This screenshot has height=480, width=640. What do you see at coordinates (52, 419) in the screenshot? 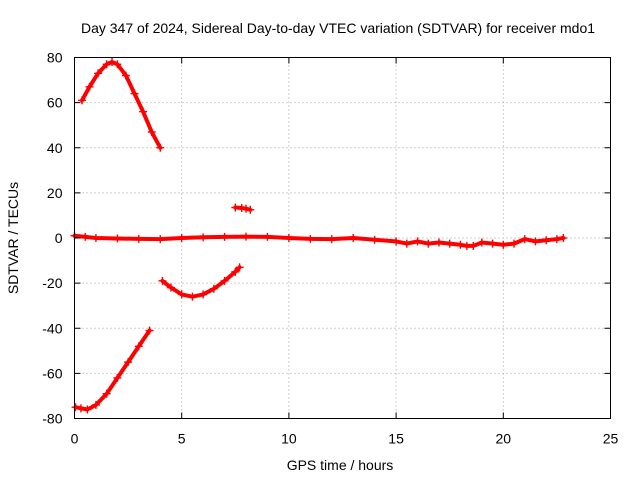
I see `y-tick-label: -80` at bounding box center [52, 419].